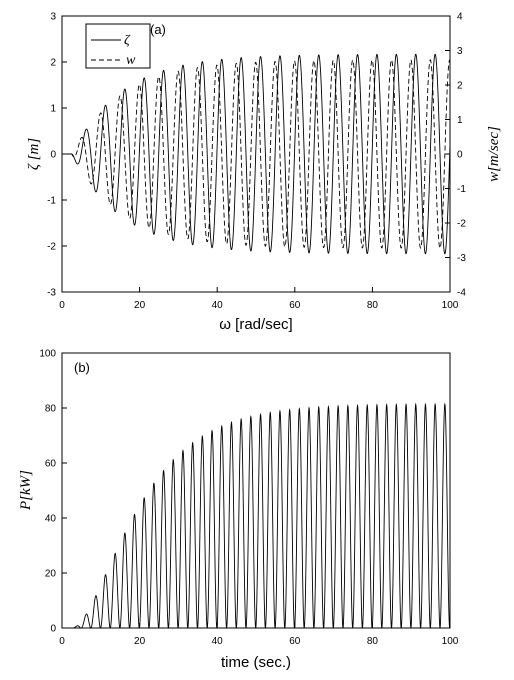  I want to click on panel-a-left-y-tick-label: -3, so click(51, 293).